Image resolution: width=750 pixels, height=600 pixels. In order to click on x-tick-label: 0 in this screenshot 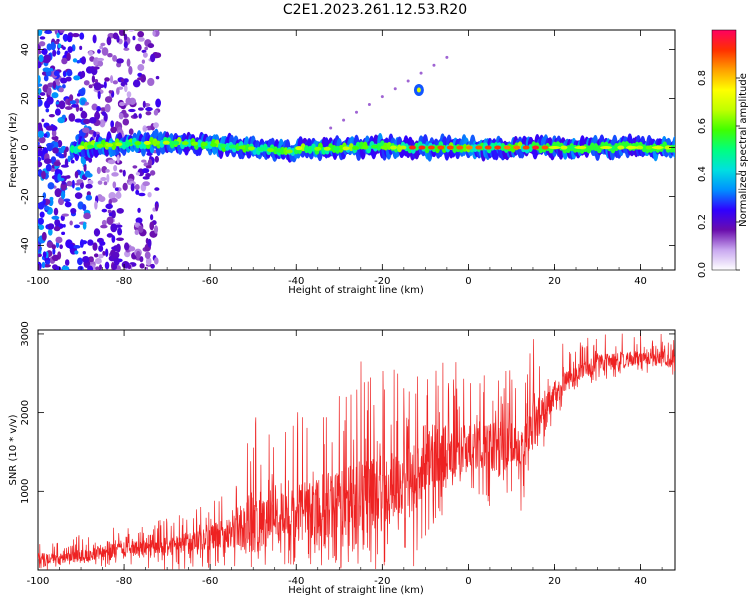, I will do `click(468, 281)`.